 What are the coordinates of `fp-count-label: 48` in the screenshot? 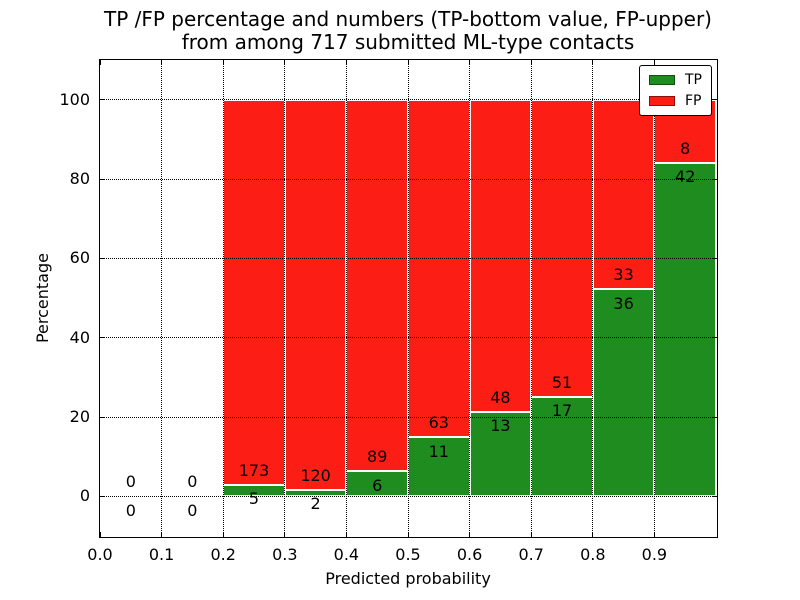 It's located at (500, 397).